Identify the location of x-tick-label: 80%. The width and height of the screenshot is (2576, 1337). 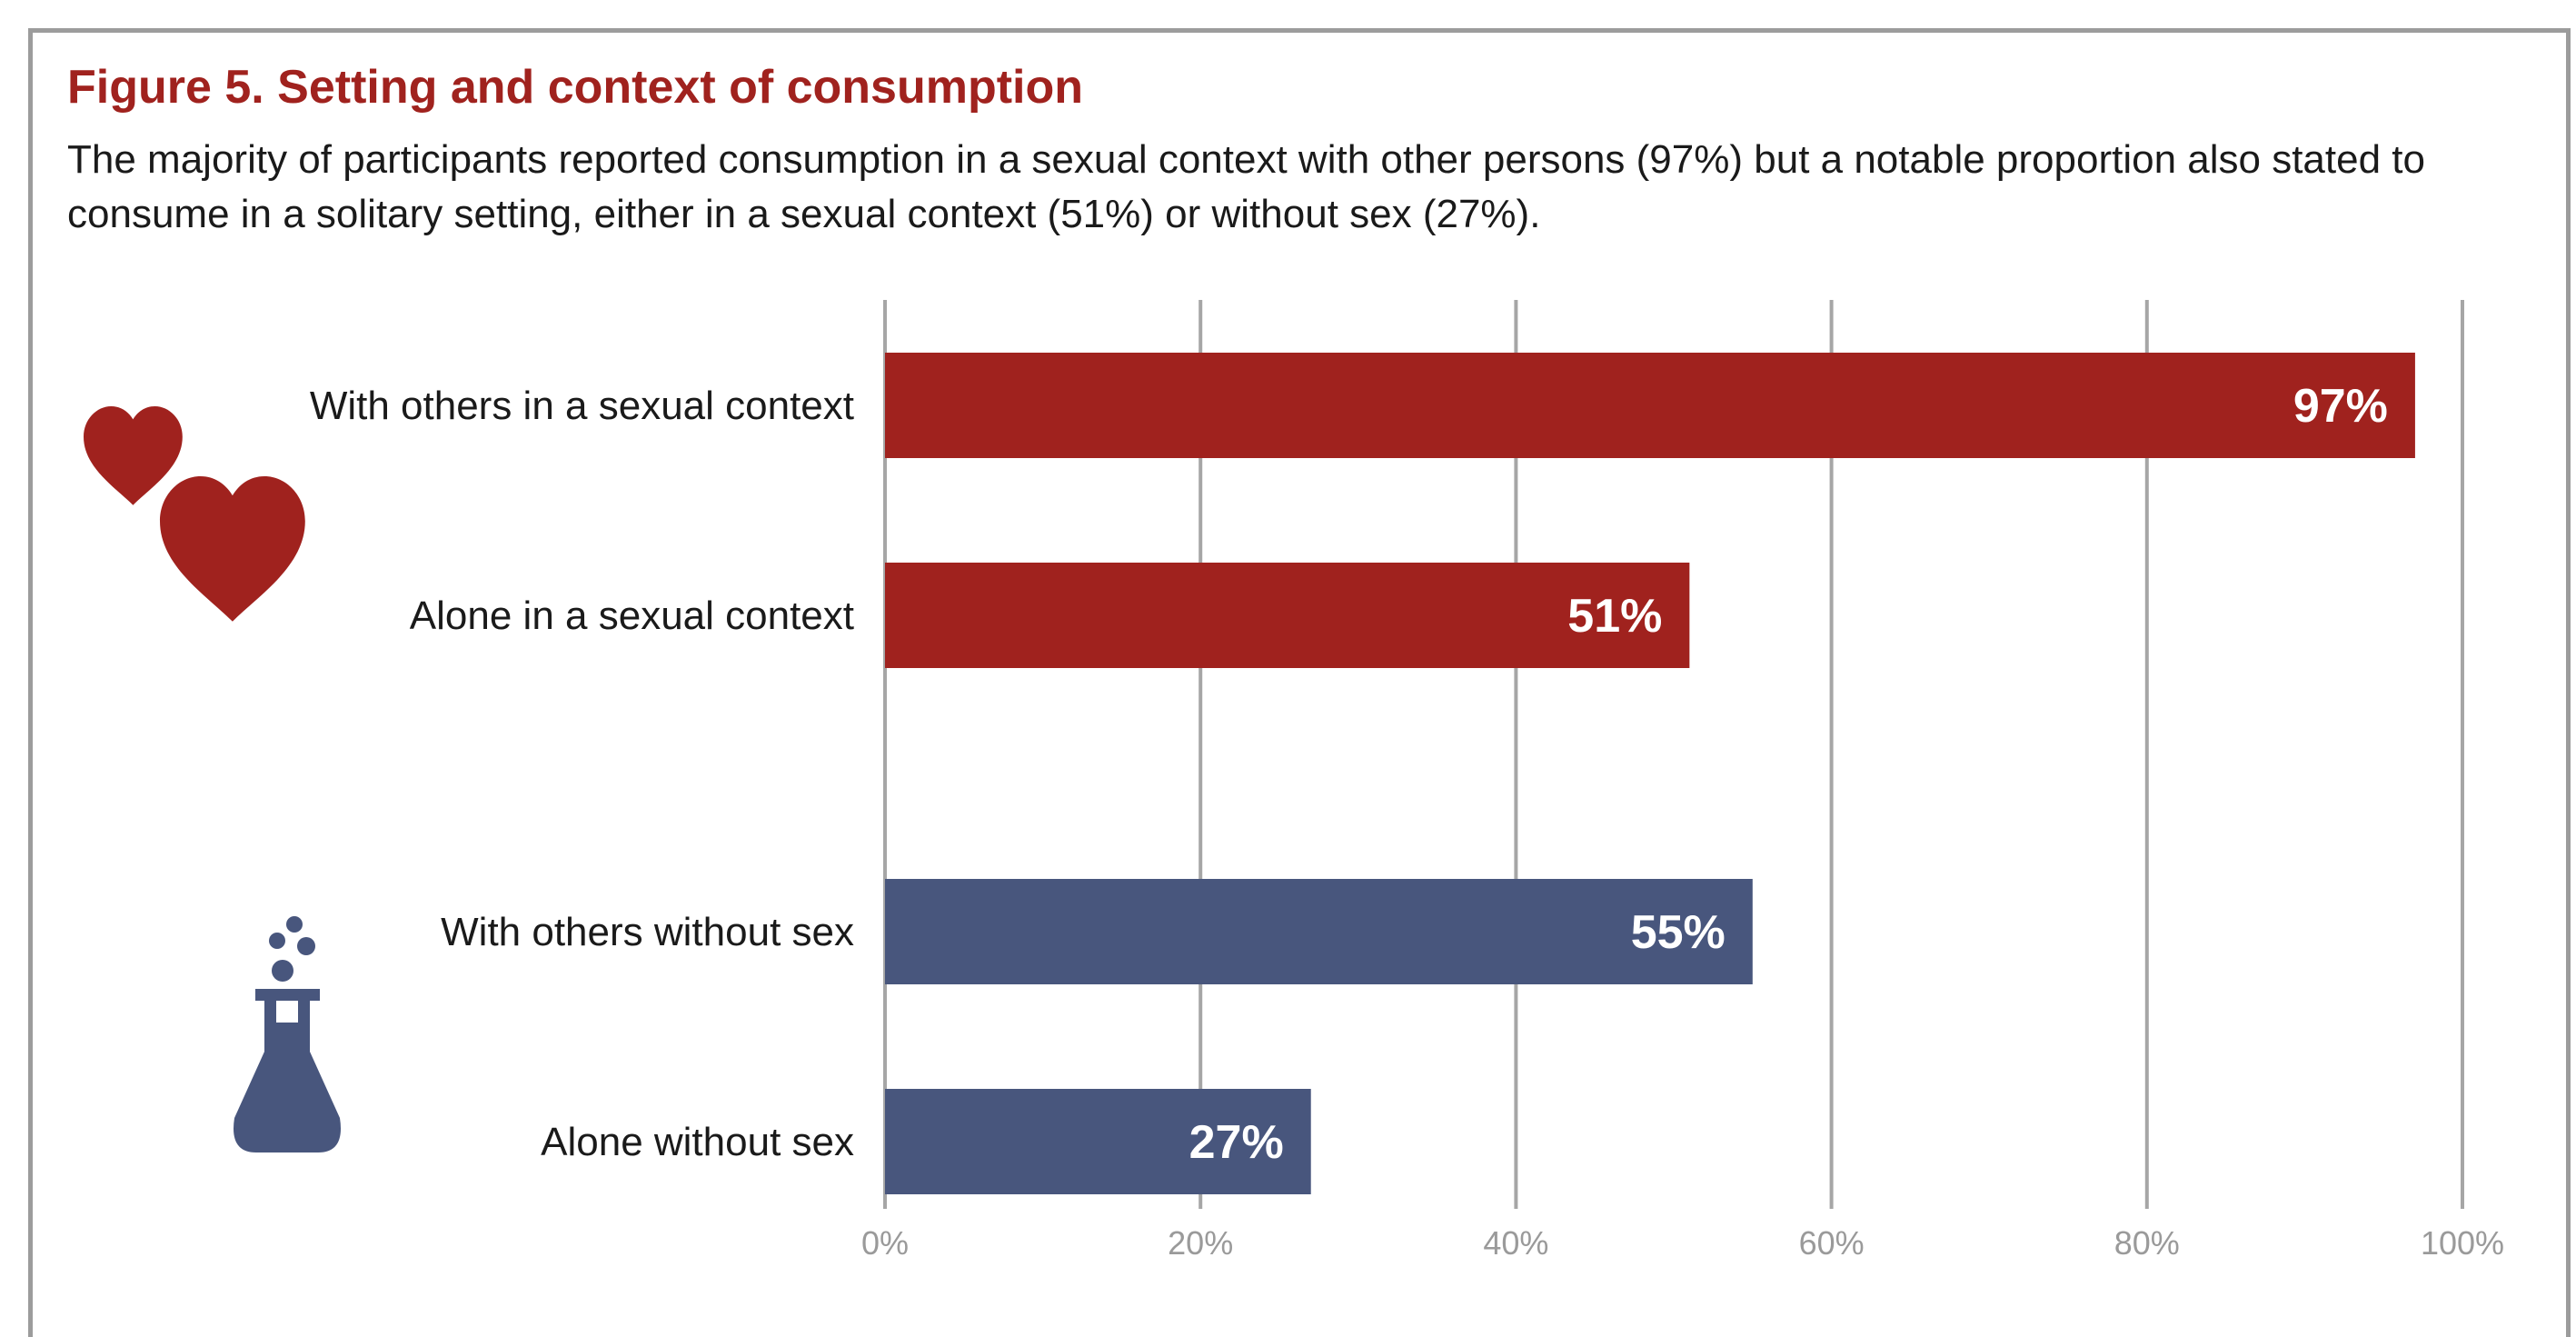
(2147, 1243).